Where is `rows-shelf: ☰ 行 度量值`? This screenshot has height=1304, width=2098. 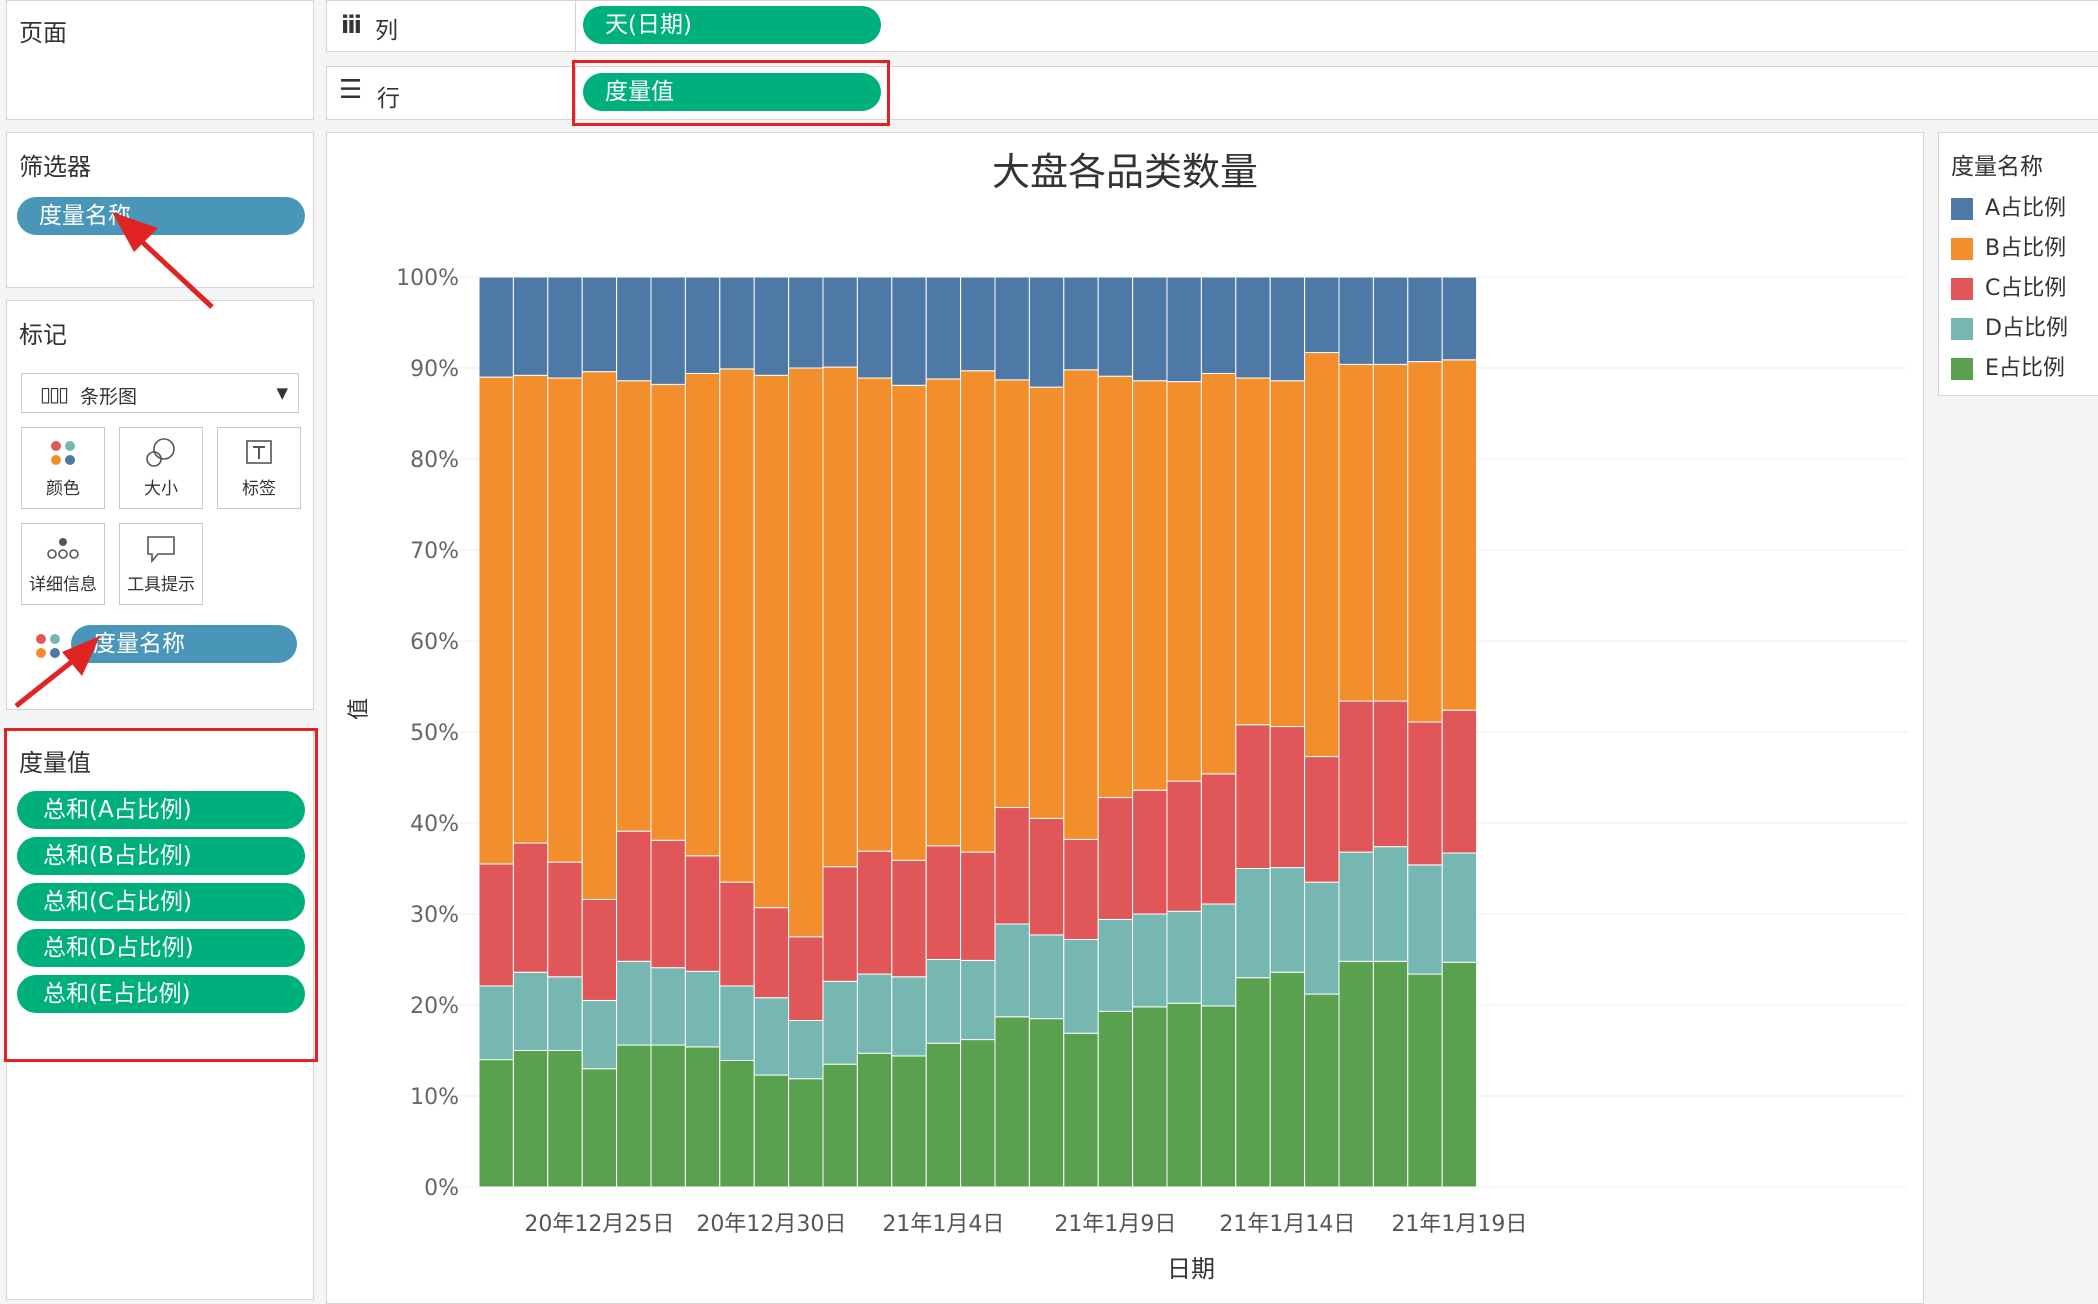
rows-shelf: ☰ 行 度量值 is located at coordinates (1212, 93).